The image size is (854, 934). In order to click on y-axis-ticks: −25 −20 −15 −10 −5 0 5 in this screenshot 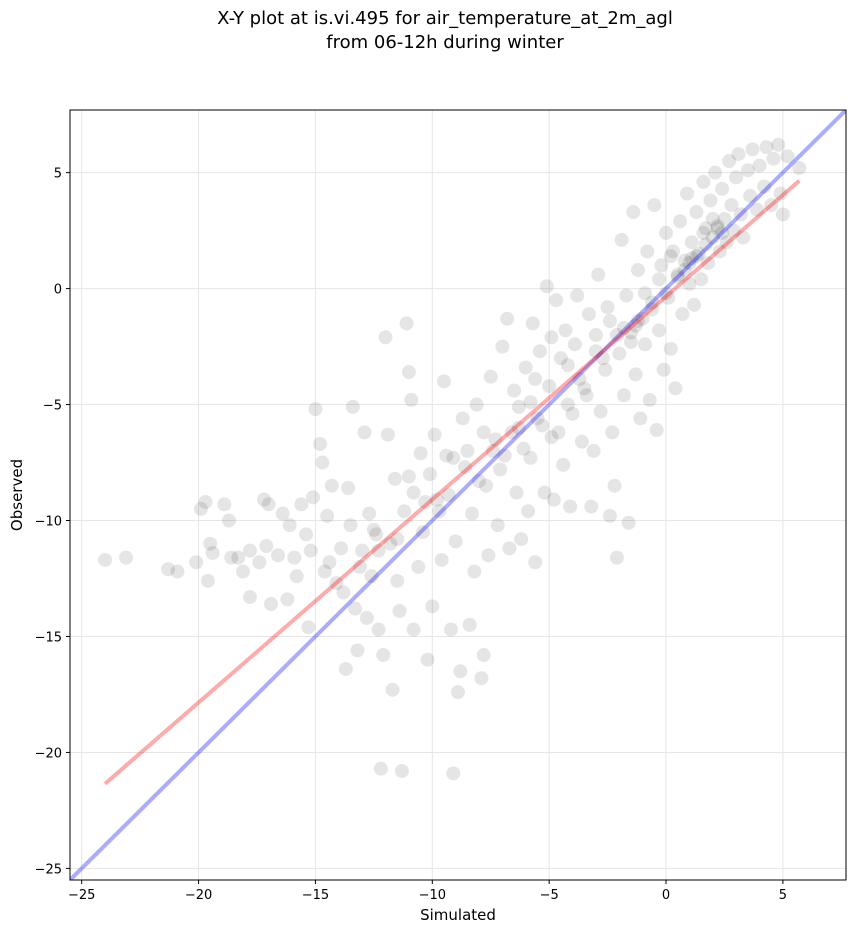, I will do `click(52, 522)`.